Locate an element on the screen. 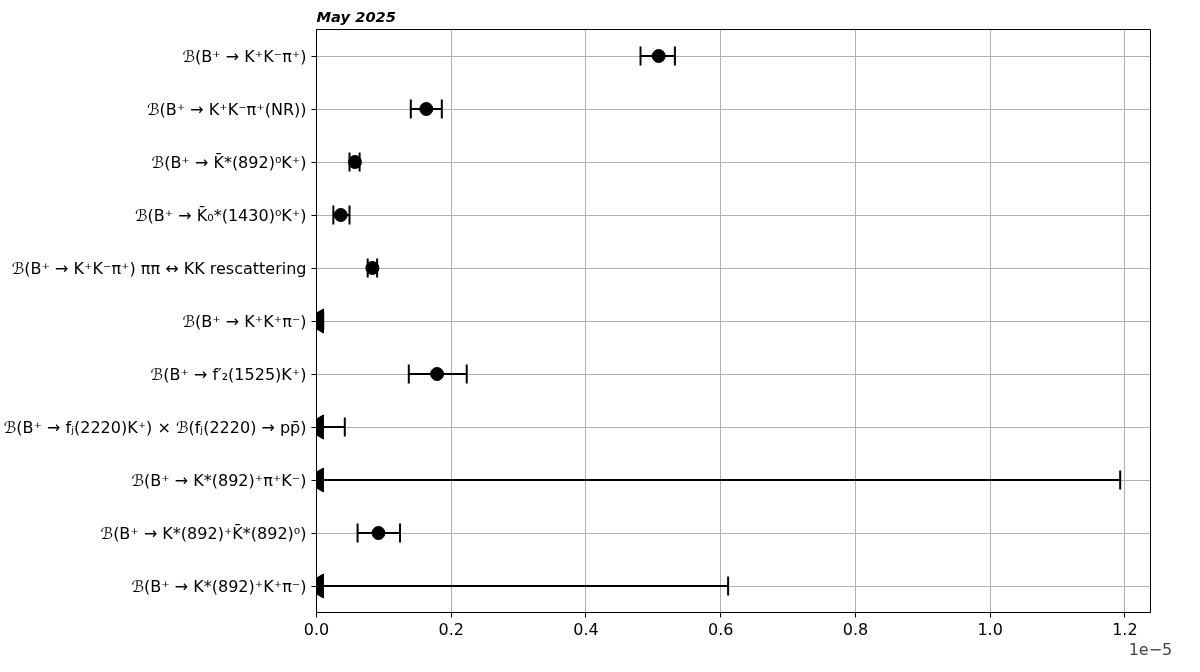 The width and height of the screenshot is (1200, 672). y-tick-label: ℬ(B⁺ → K⁺K⁻π⁺) ππ ↔ KK rescattering is located at coordinates (159, 268).